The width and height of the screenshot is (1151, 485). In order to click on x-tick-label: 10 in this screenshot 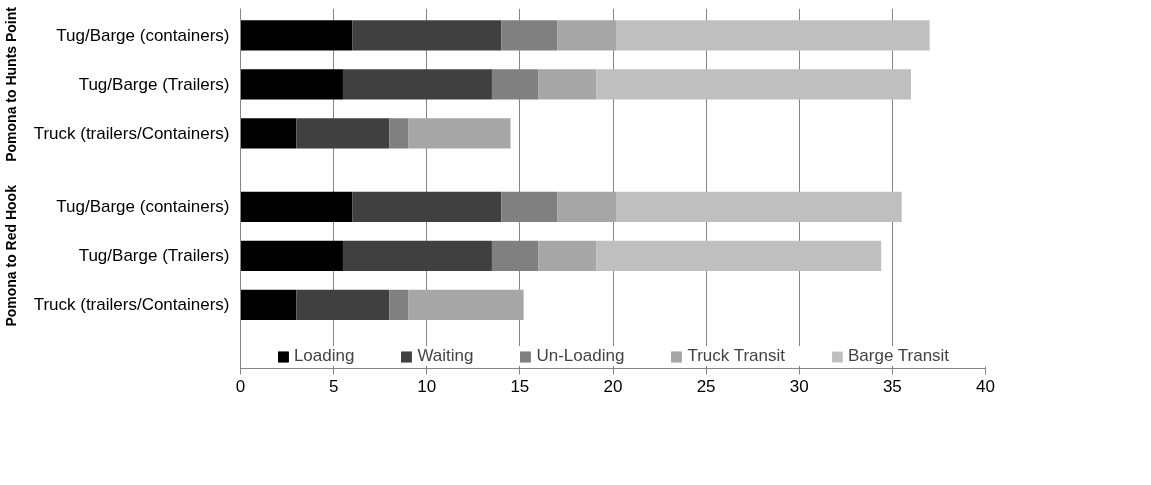, I will do `click(427, 386)`.